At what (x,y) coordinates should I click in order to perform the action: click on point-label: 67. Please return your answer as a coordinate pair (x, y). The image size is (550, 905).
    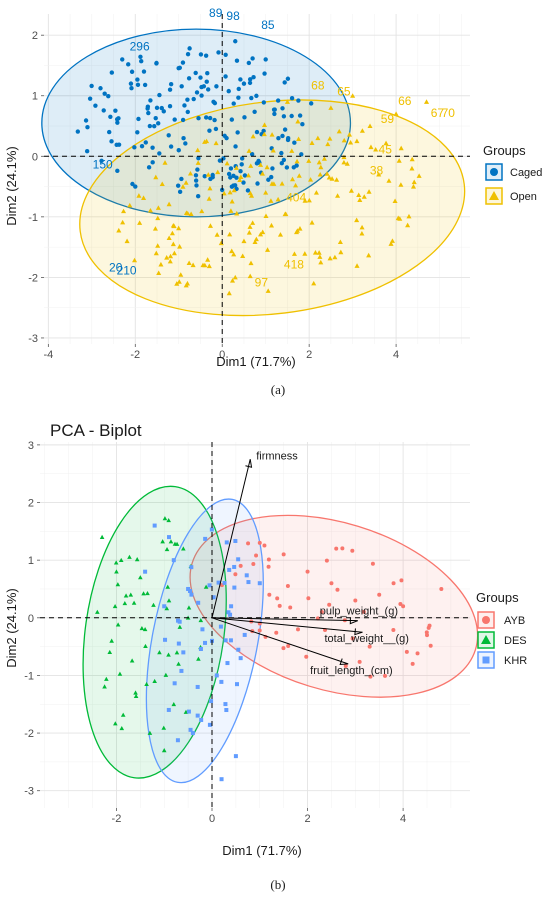
    Looking at the image, I should click on (438, 113).